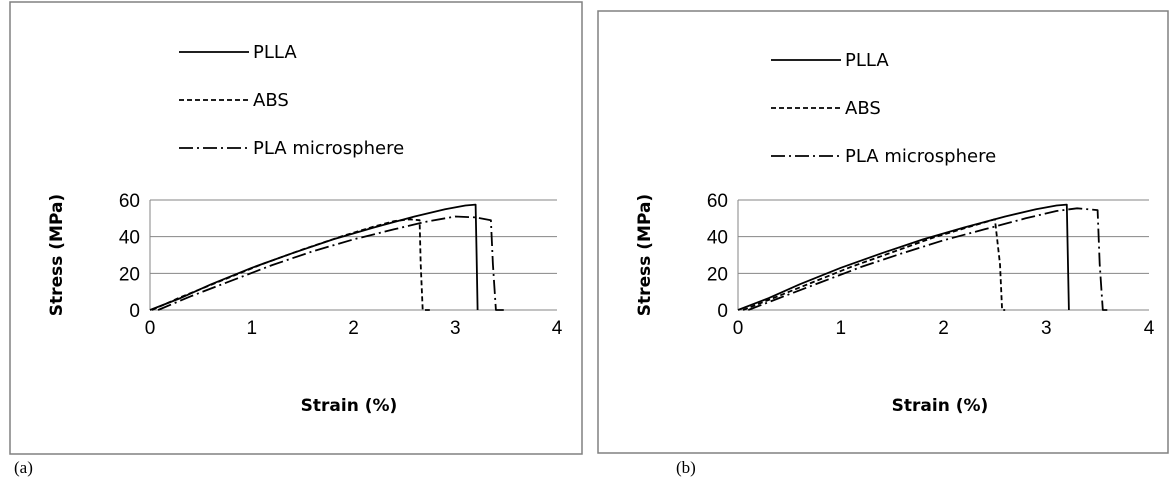  I want to click on series-line-plla, so click(314, 257).